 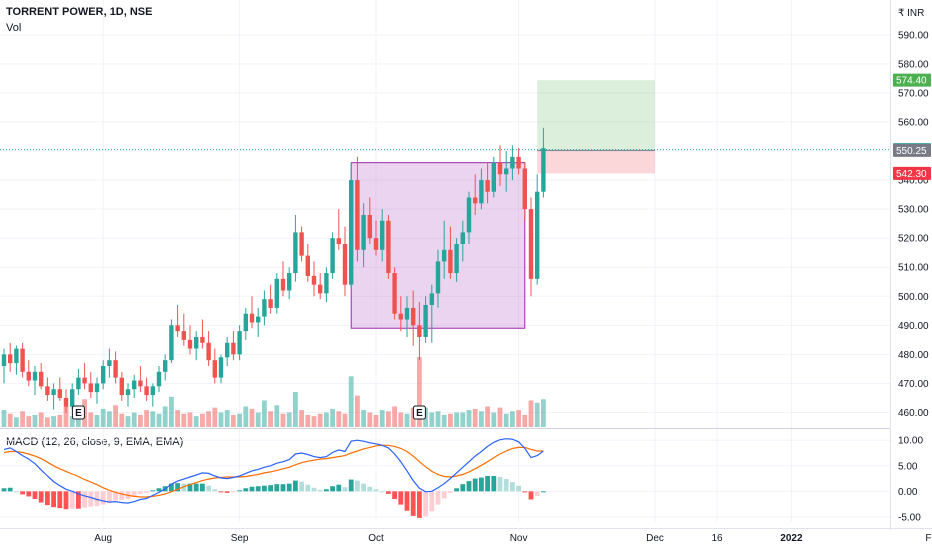 I want to click on volume-legend: Vol, so click(x=14, y=28).